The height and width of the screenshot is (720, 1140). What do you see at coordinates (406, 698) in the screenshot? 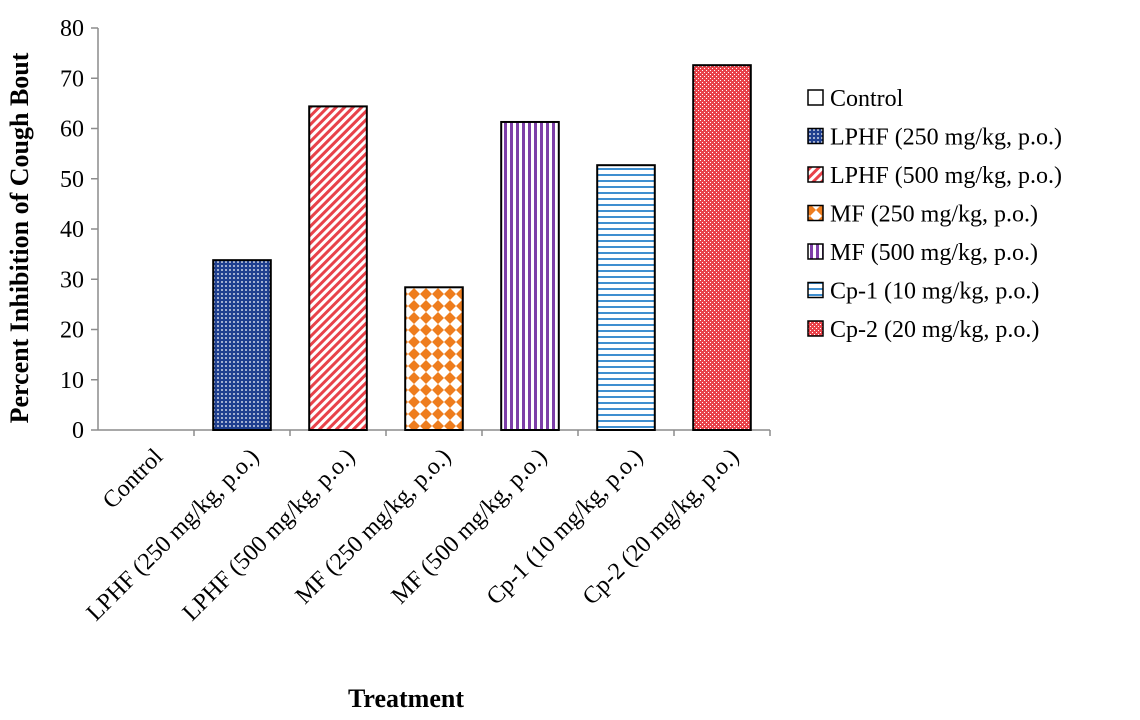
I see `x-axis-title: Treatment` at bounding box center [406, 698].